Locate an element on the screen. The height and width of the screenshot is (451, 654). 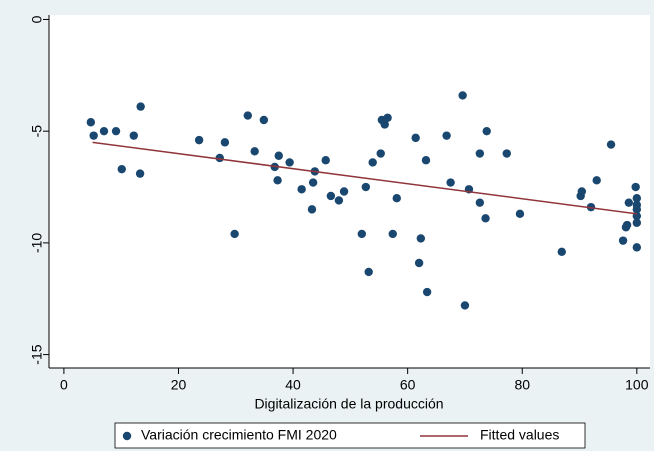
y-tick-label: 0 is located at coordinates (37, 19).